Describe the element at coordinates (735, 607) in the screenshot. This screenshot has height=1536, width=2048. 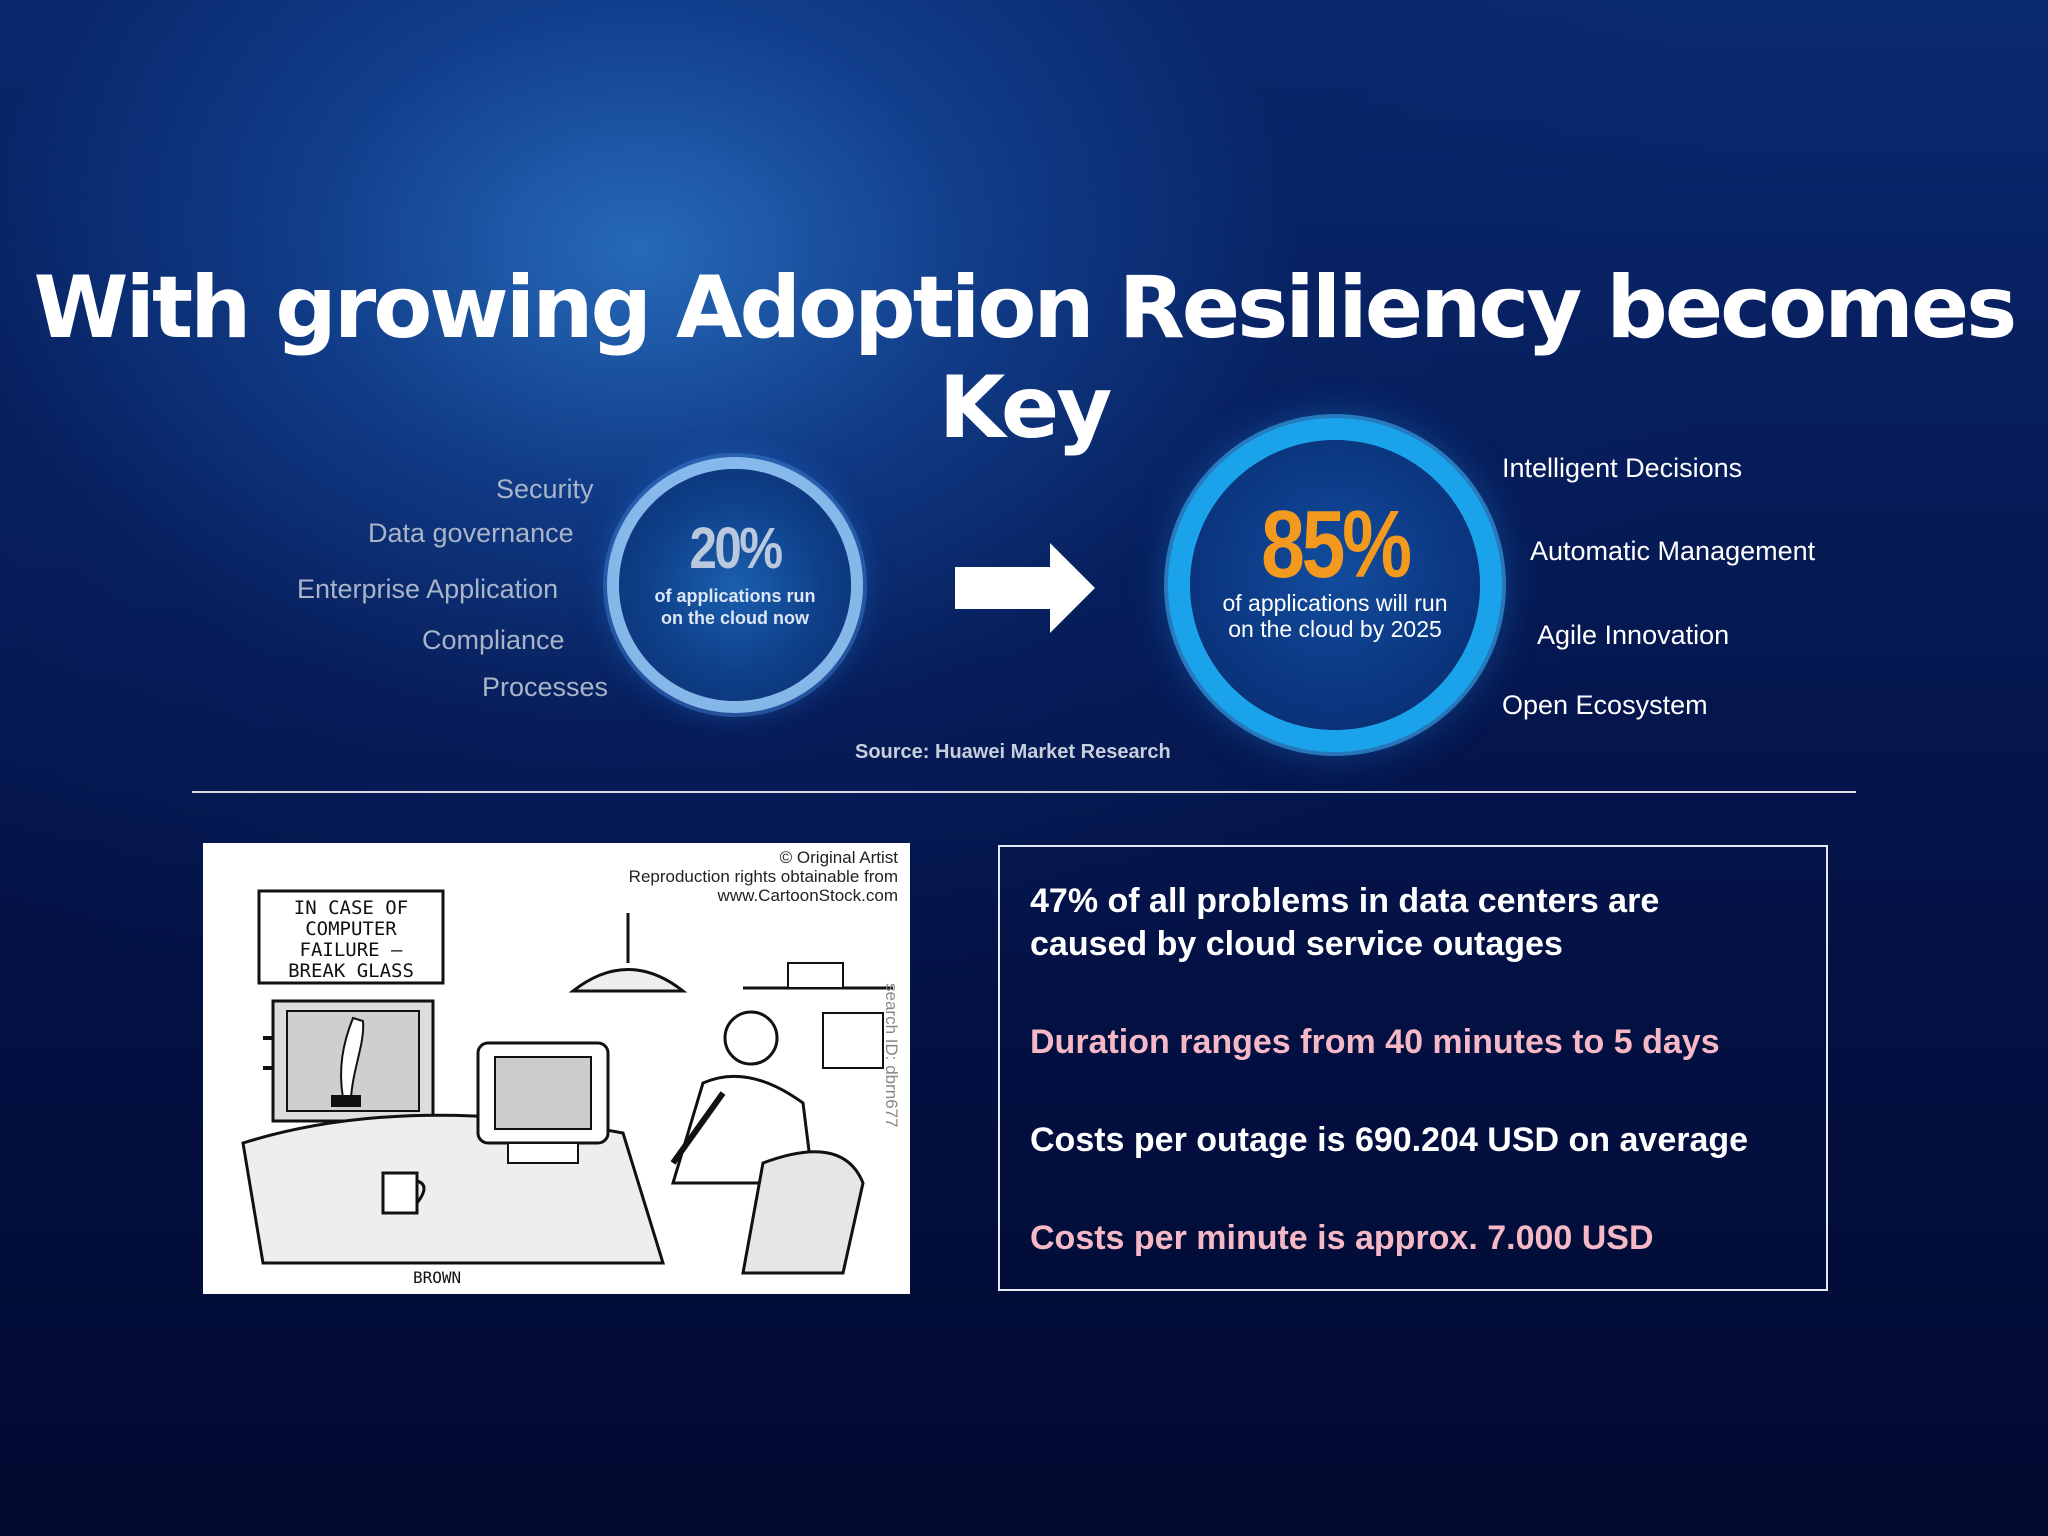
I see `current-caption: of applications run on the cloud now` at that location.